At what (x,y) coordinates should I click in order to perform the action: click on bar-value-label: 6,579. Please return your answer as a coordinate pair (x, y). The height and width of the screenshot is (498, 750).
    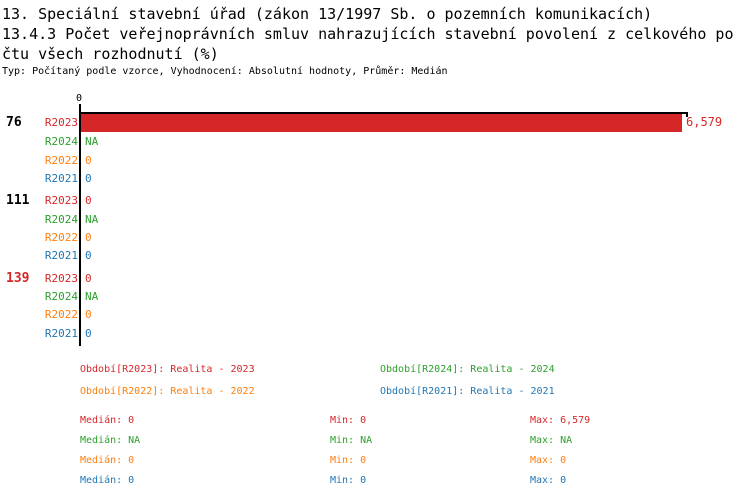
    Looking at the image, I should click on (704, 122).